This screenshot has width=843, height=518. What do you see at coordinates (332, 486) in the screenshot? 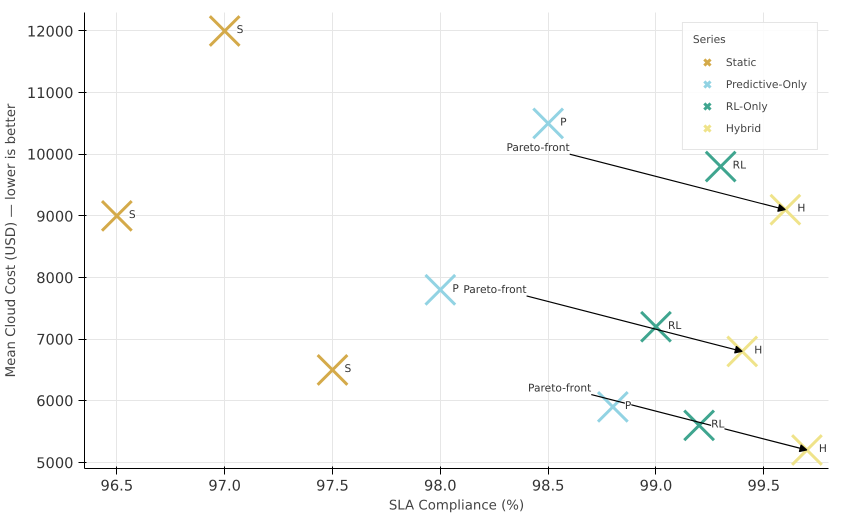
I see `x-tick-label: 97.5` at bounding box center [332, 486].